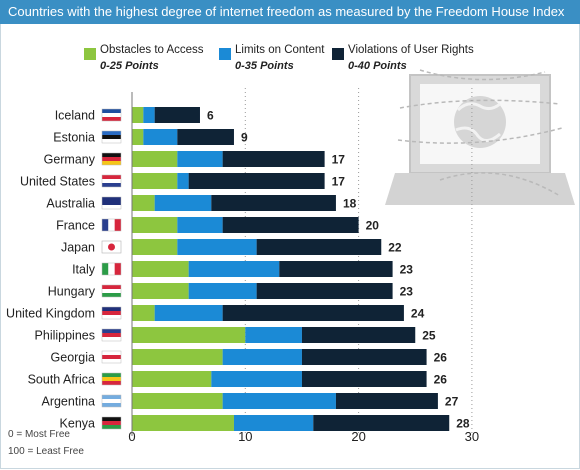 This screenshot has height=470, width=580. What do you see at coordinates (225, 54) in the screenshot?
I see `legend-swatch-content` at bounding box center [225, 54].